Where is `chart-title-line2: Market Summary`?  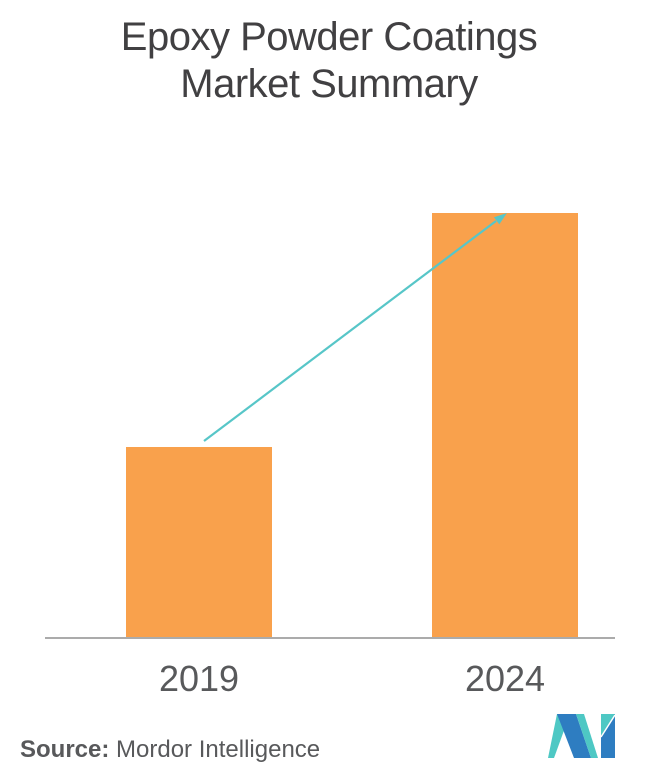
chart-title-line2: Market Summary is located at coordinates (329, 84).